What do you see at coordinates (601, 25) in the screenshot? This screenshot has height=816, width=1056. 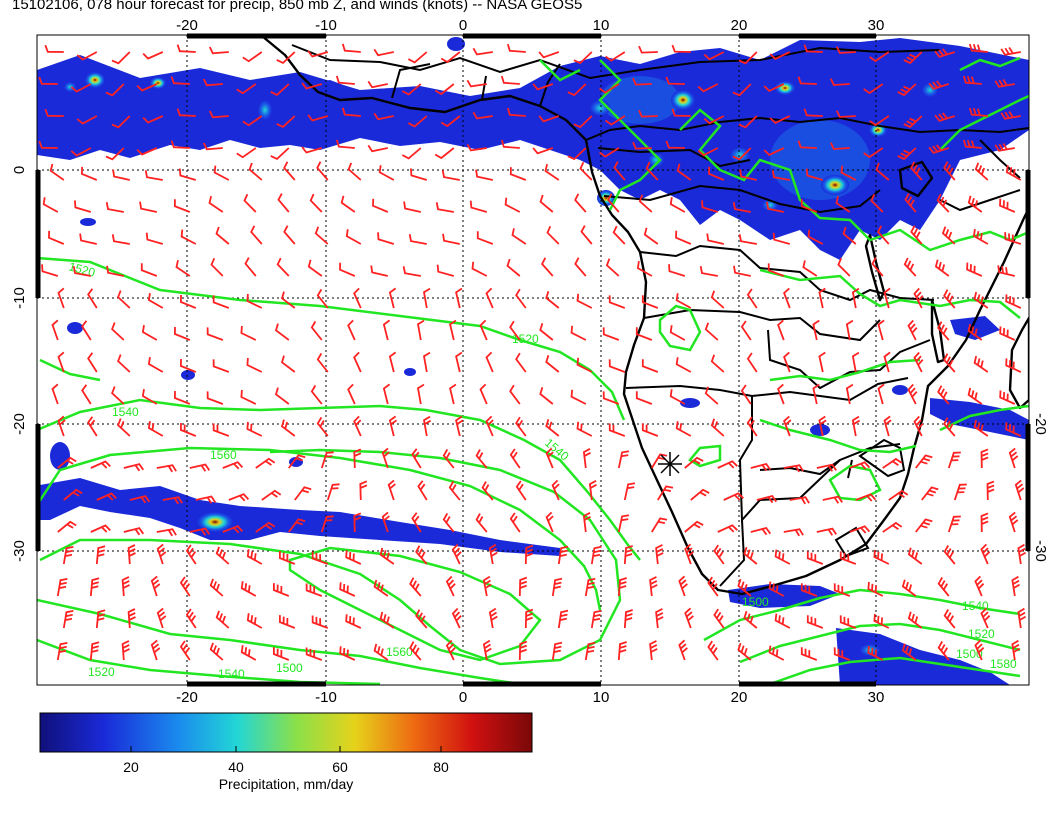 I see `lon-tick-label: 10` at bounding box center [601, 25].